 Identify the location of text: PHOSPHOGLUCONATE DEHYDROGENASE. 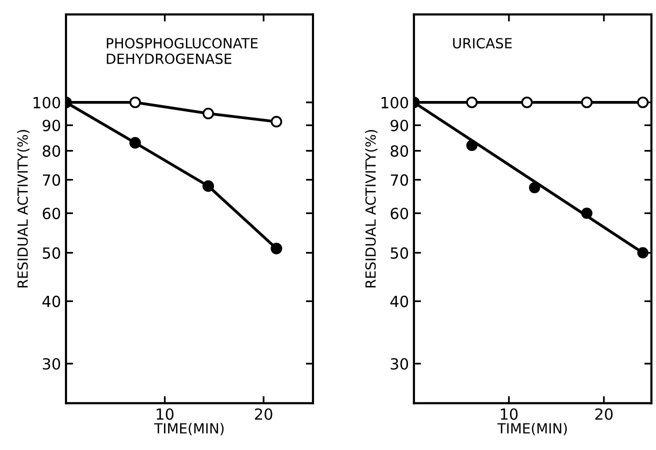
(182, 51).